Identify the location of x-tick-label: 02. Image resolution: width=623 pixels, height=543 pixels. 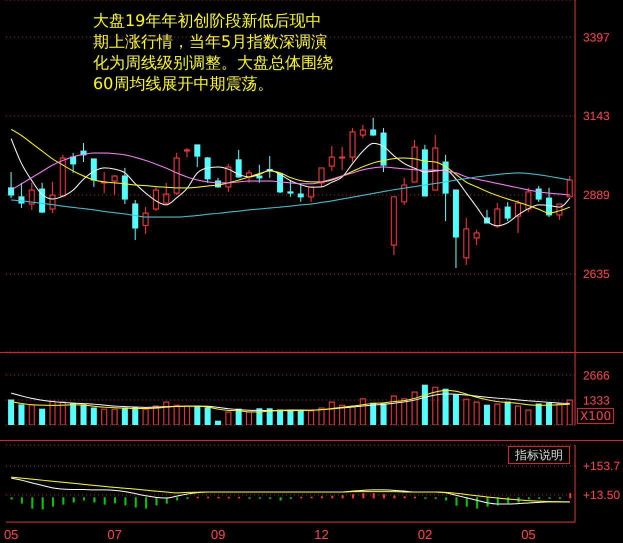
(425, 534).